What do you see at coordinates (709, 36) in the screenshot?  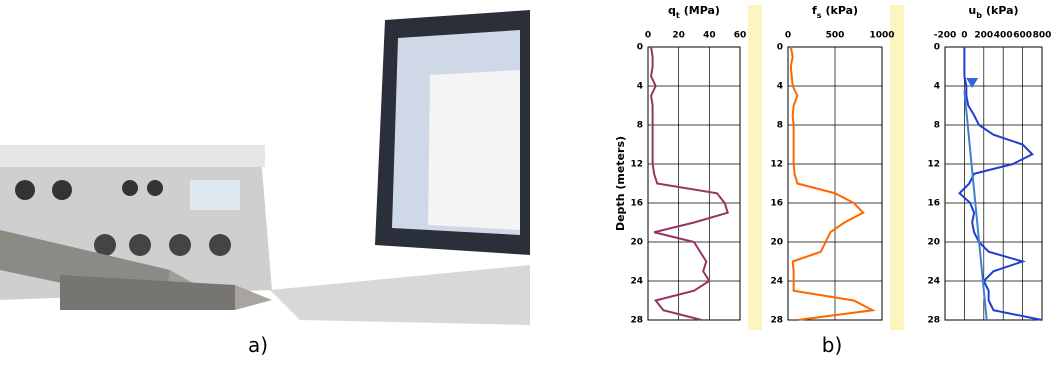 I see `x-tick-label: 40` at bounding box center [709, 36].